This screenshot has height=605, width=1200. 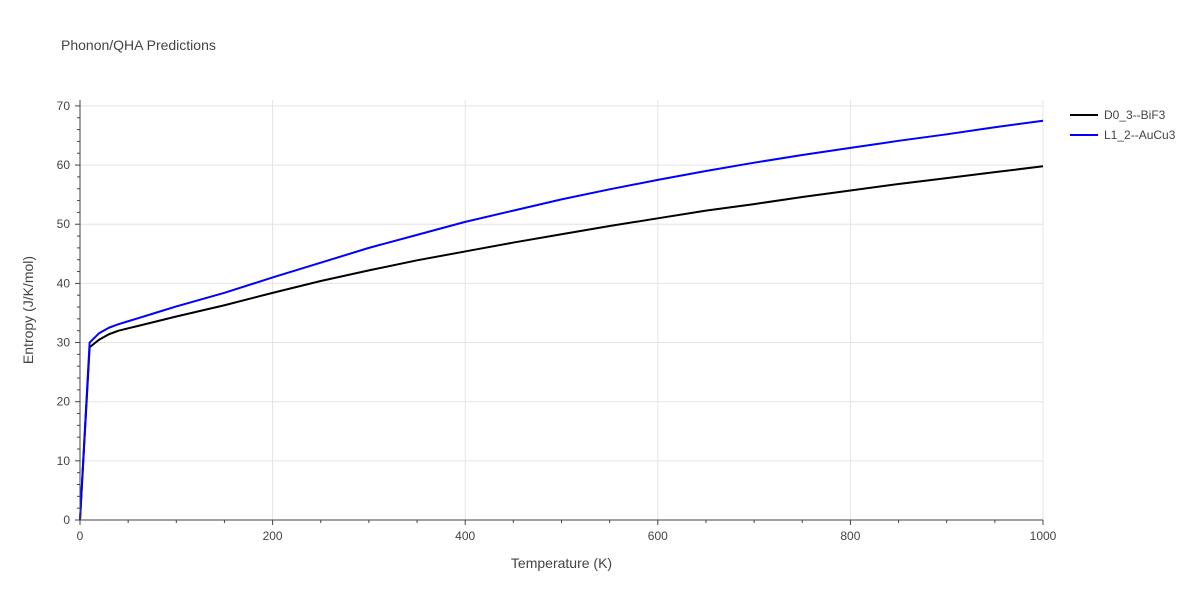 What do you see at coordinates (561, 563) in the screenshot?
I see `x-axis-title: Temperature (K)` at bounding box center [561, 563].